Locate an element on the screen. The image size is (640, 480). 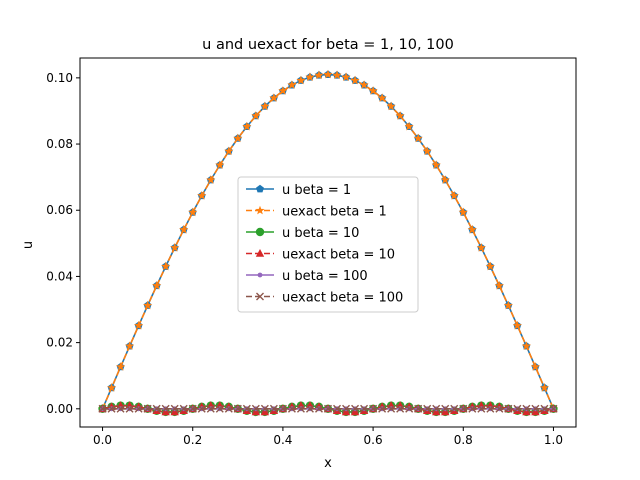
x-tick-label: 0.2 is located at coordinates (192, 440).